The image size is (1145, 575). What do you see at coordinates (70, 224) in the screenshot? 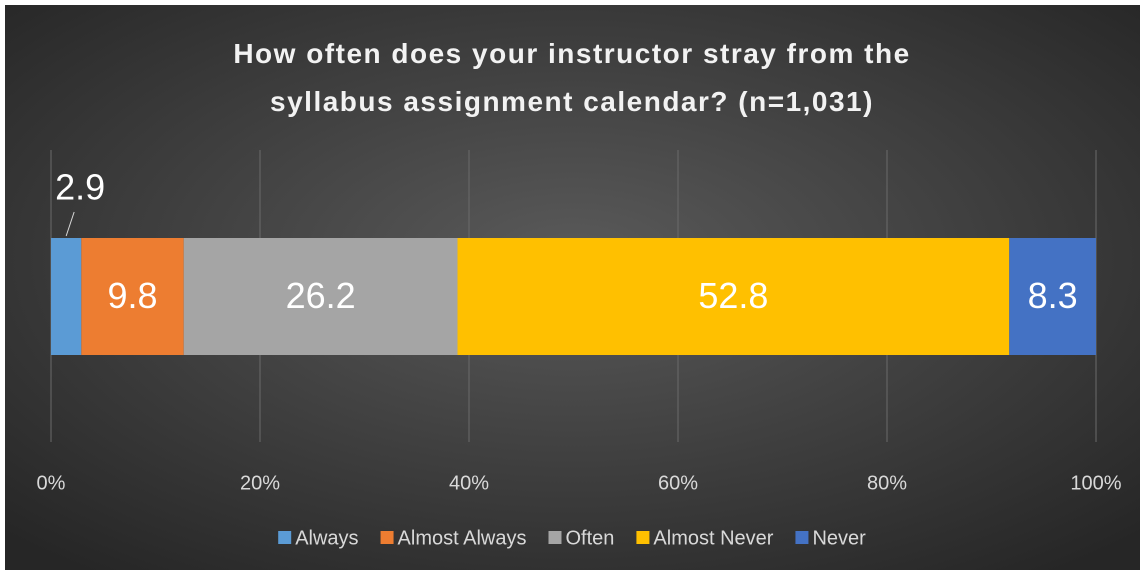
I see `leader-line` at bounding box center [70, 224].